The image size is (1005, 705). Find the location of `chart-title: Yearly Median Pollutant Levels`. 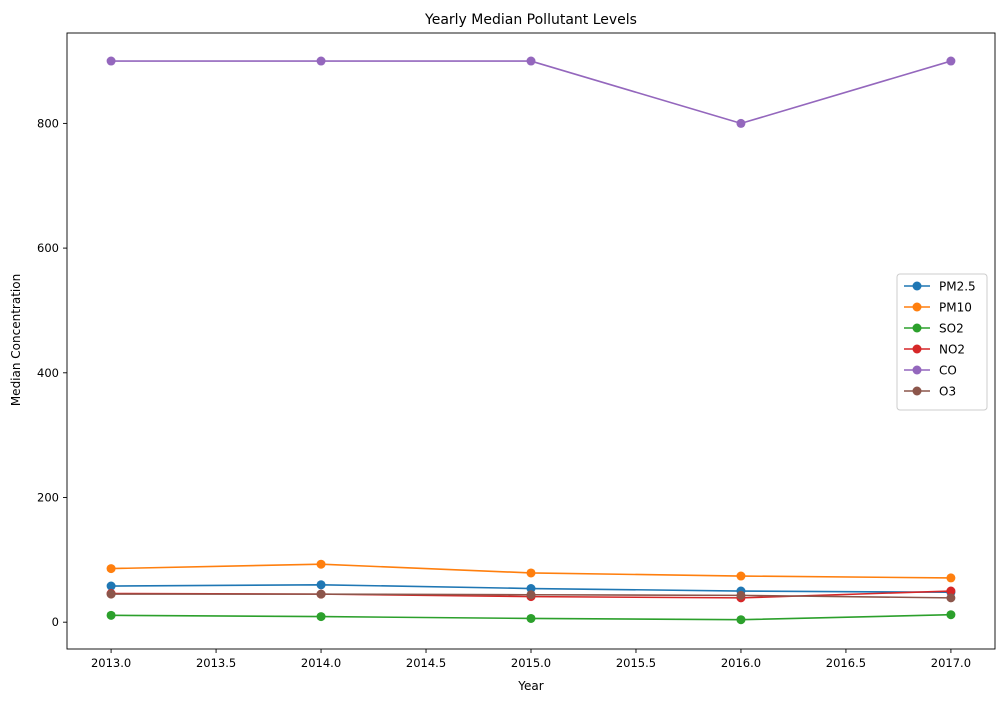

chart-title: Yearly Median Pollutant Levels is located at coordinates (530, 20).